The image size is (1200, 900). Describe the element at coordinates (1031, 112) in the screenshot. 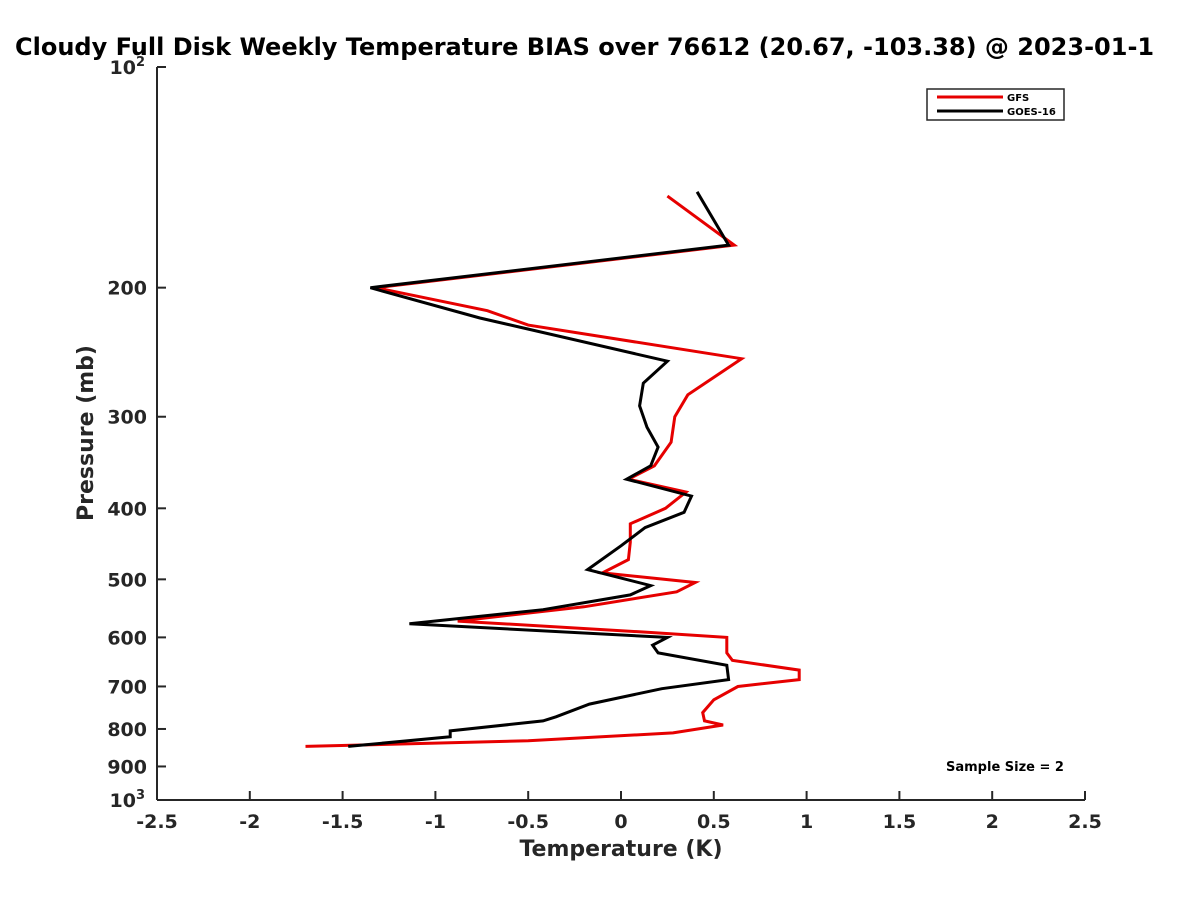

I see `legend-label-goes-16: GOES-16` at that location.